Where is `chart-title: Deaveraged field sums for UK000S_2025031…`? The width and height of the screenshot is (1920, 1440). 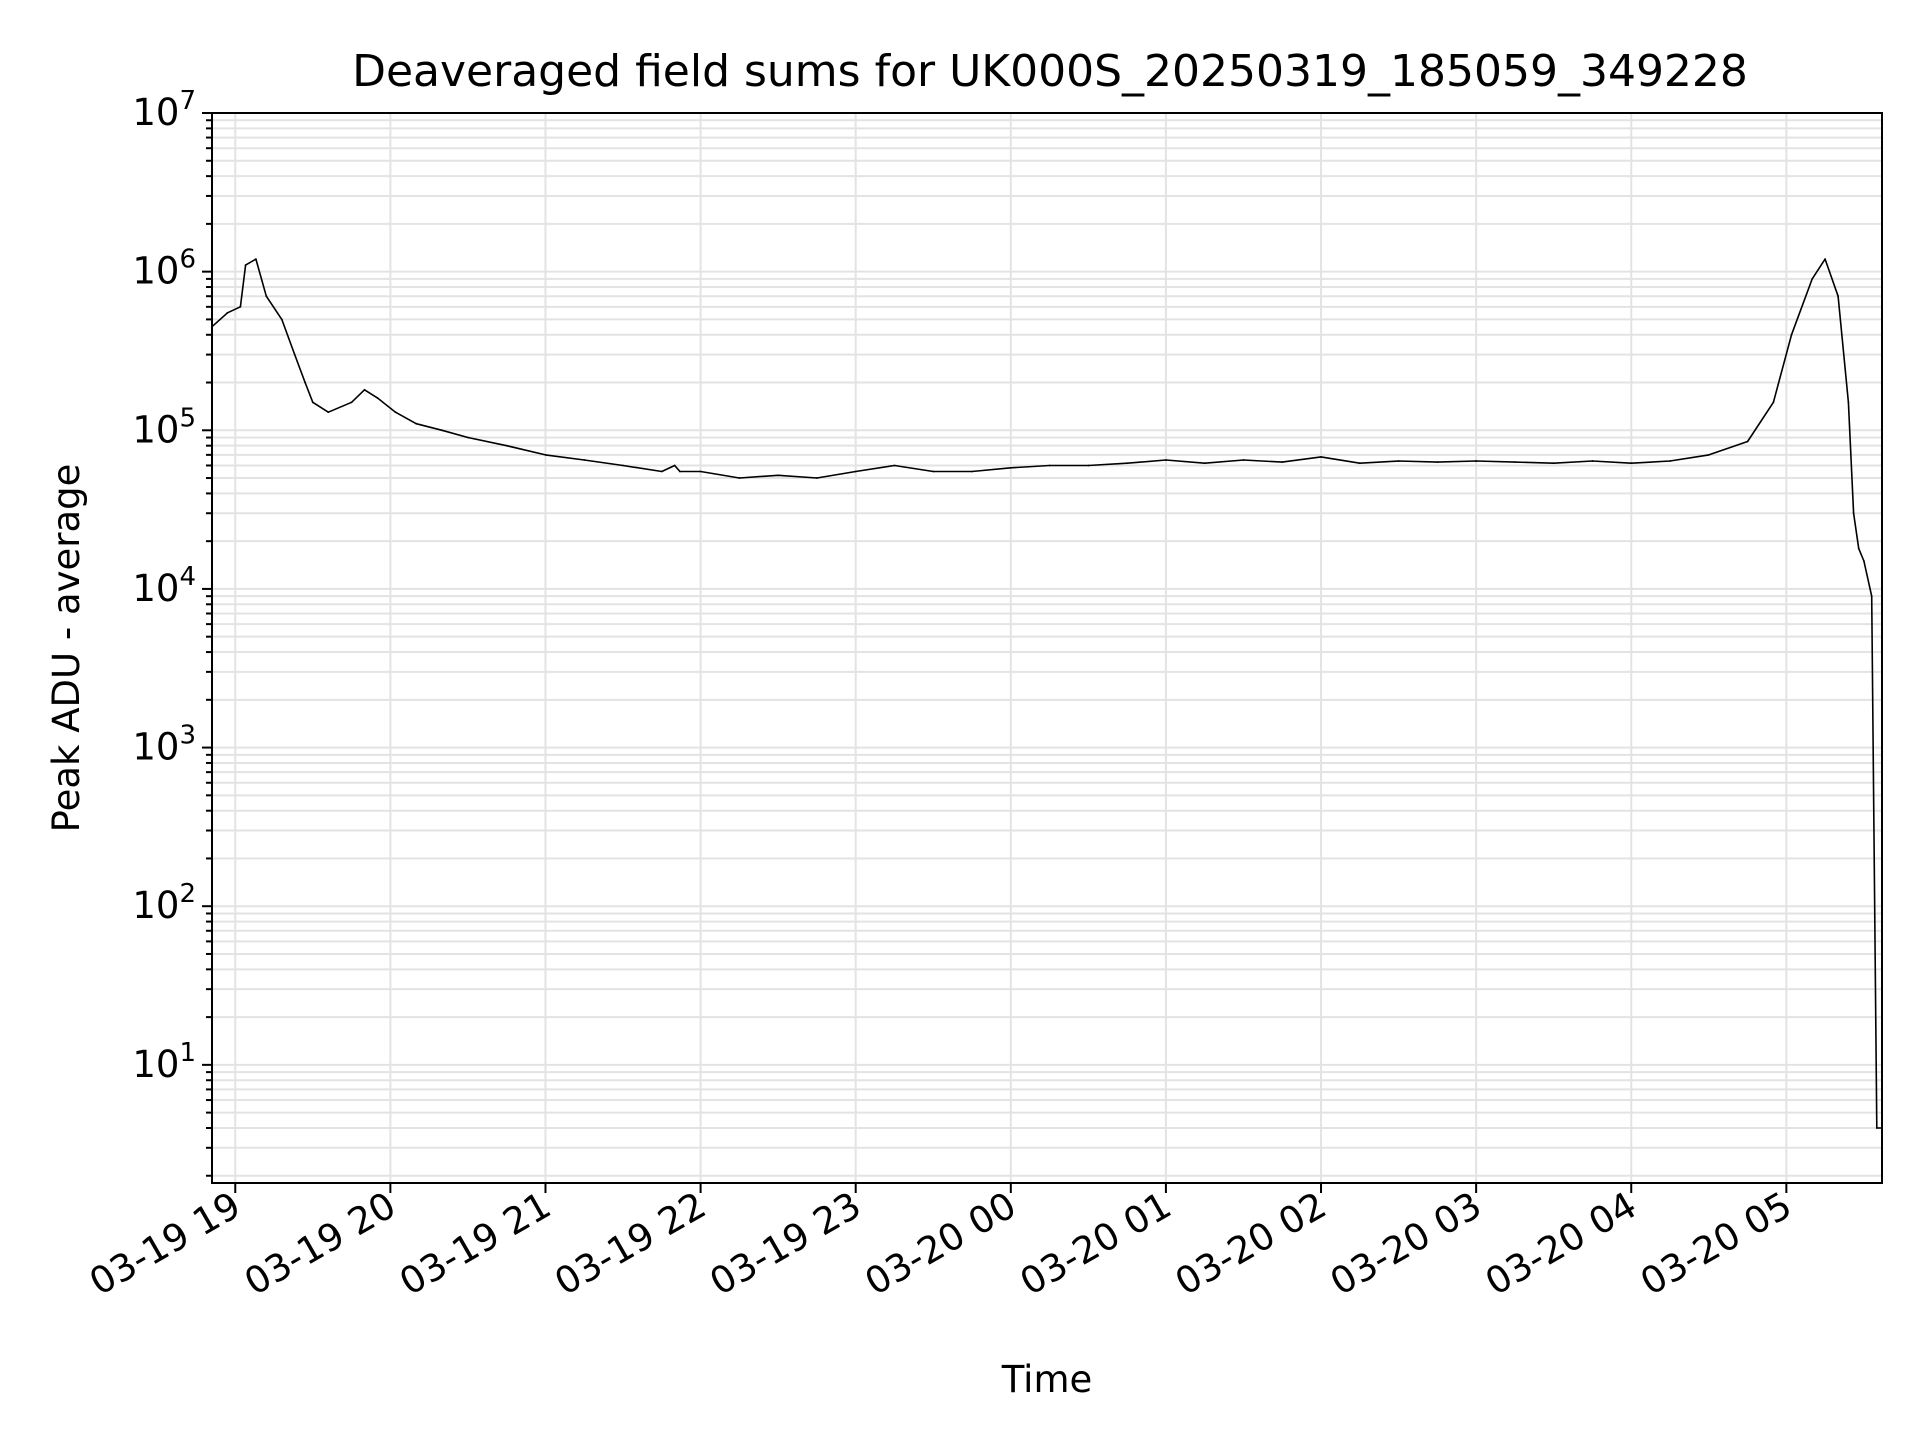 chart-title: Deaveraged field sums for UK000S_2025031… is located at coordinates (1050, 71).